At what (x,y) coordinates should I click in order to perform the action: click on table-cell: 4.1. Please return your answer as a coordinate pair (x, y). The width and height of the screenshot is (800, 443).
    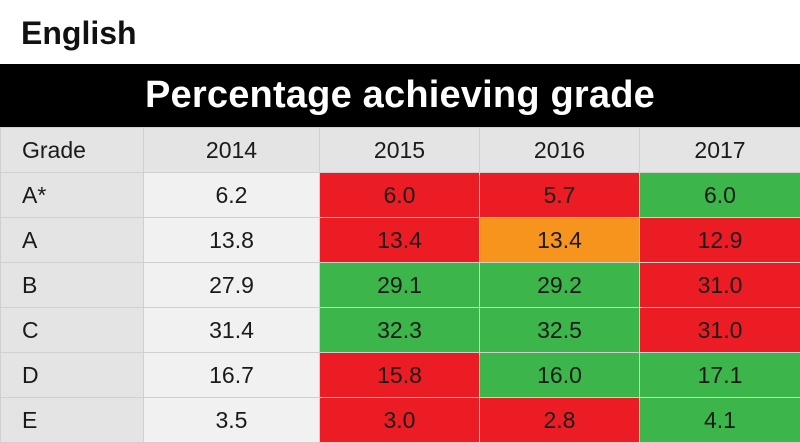
    Looking at the image, I should click on (720, 420).